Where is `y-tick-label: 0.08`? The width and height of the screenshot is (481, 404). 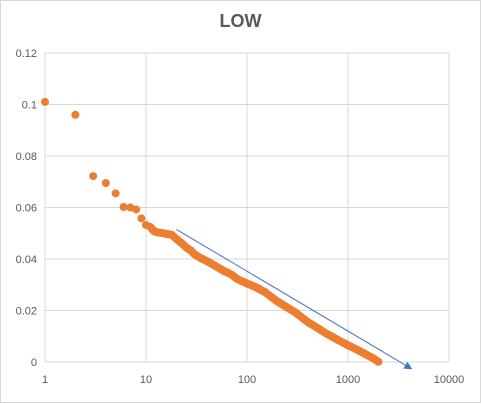
y-tick-label: 0.08 is located at coordinates (26, 157).